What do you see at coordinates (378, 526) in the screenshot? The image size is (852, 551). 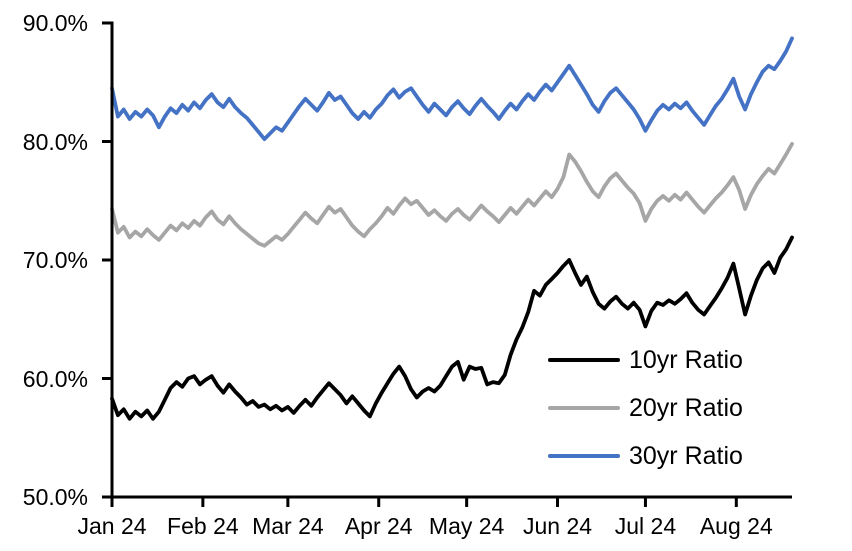 I see `x-axis-tick-label: Apr 24` at bounding box center [378, 526].